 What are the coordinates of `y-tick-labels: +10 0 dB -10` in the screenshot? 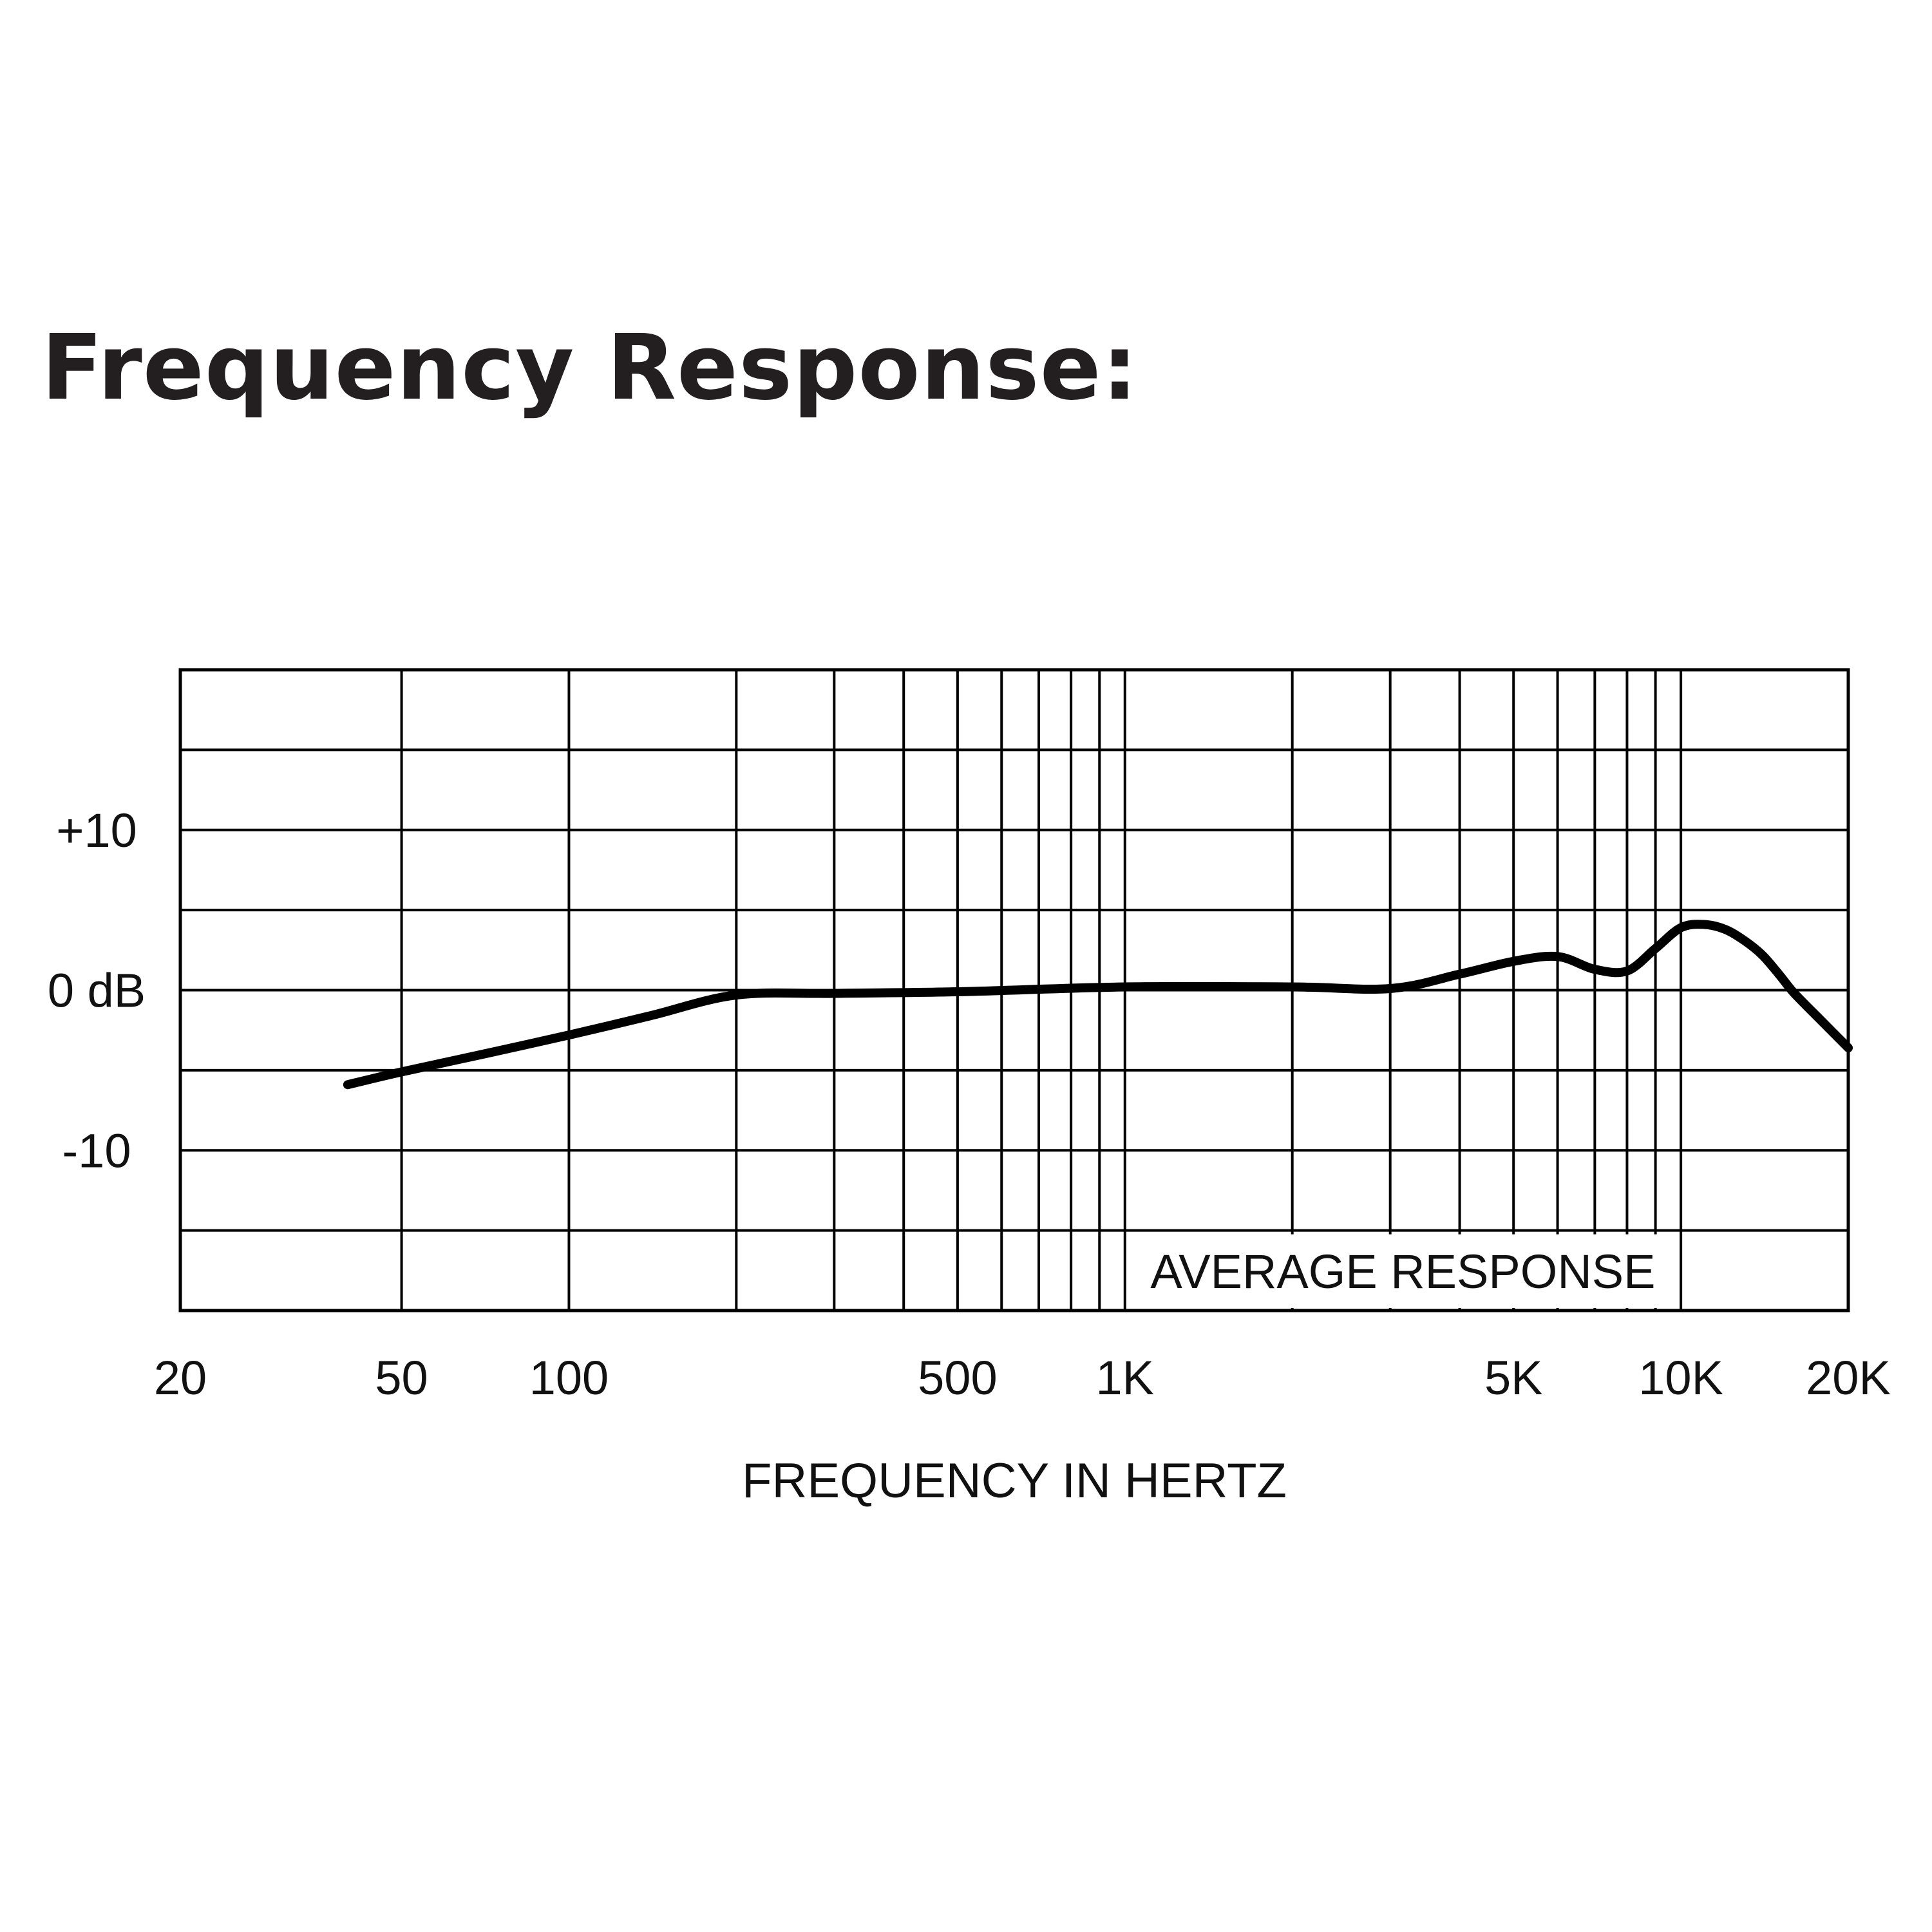 It's located at (97, 991).